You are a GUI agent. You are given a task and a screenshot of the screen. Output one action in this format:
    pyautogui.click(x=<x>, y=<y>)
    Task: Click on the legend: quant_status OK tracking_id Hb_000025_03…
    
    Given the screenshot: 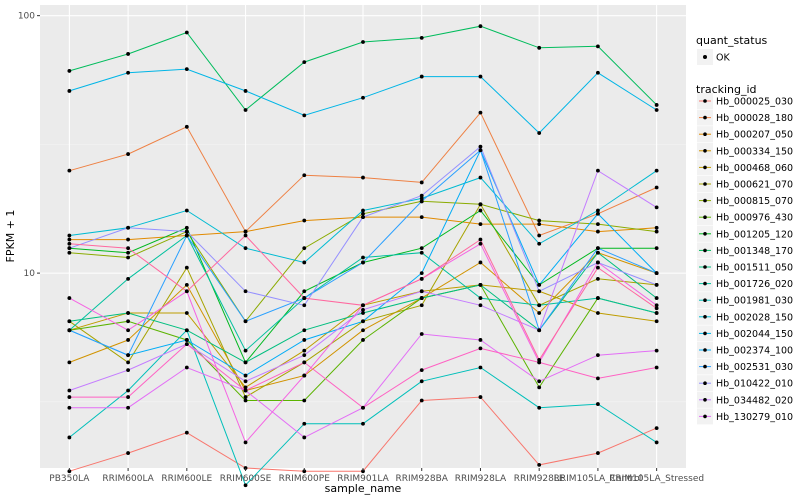 What is the action you would take?
    pyautogui.click(x=744, y=229)
    